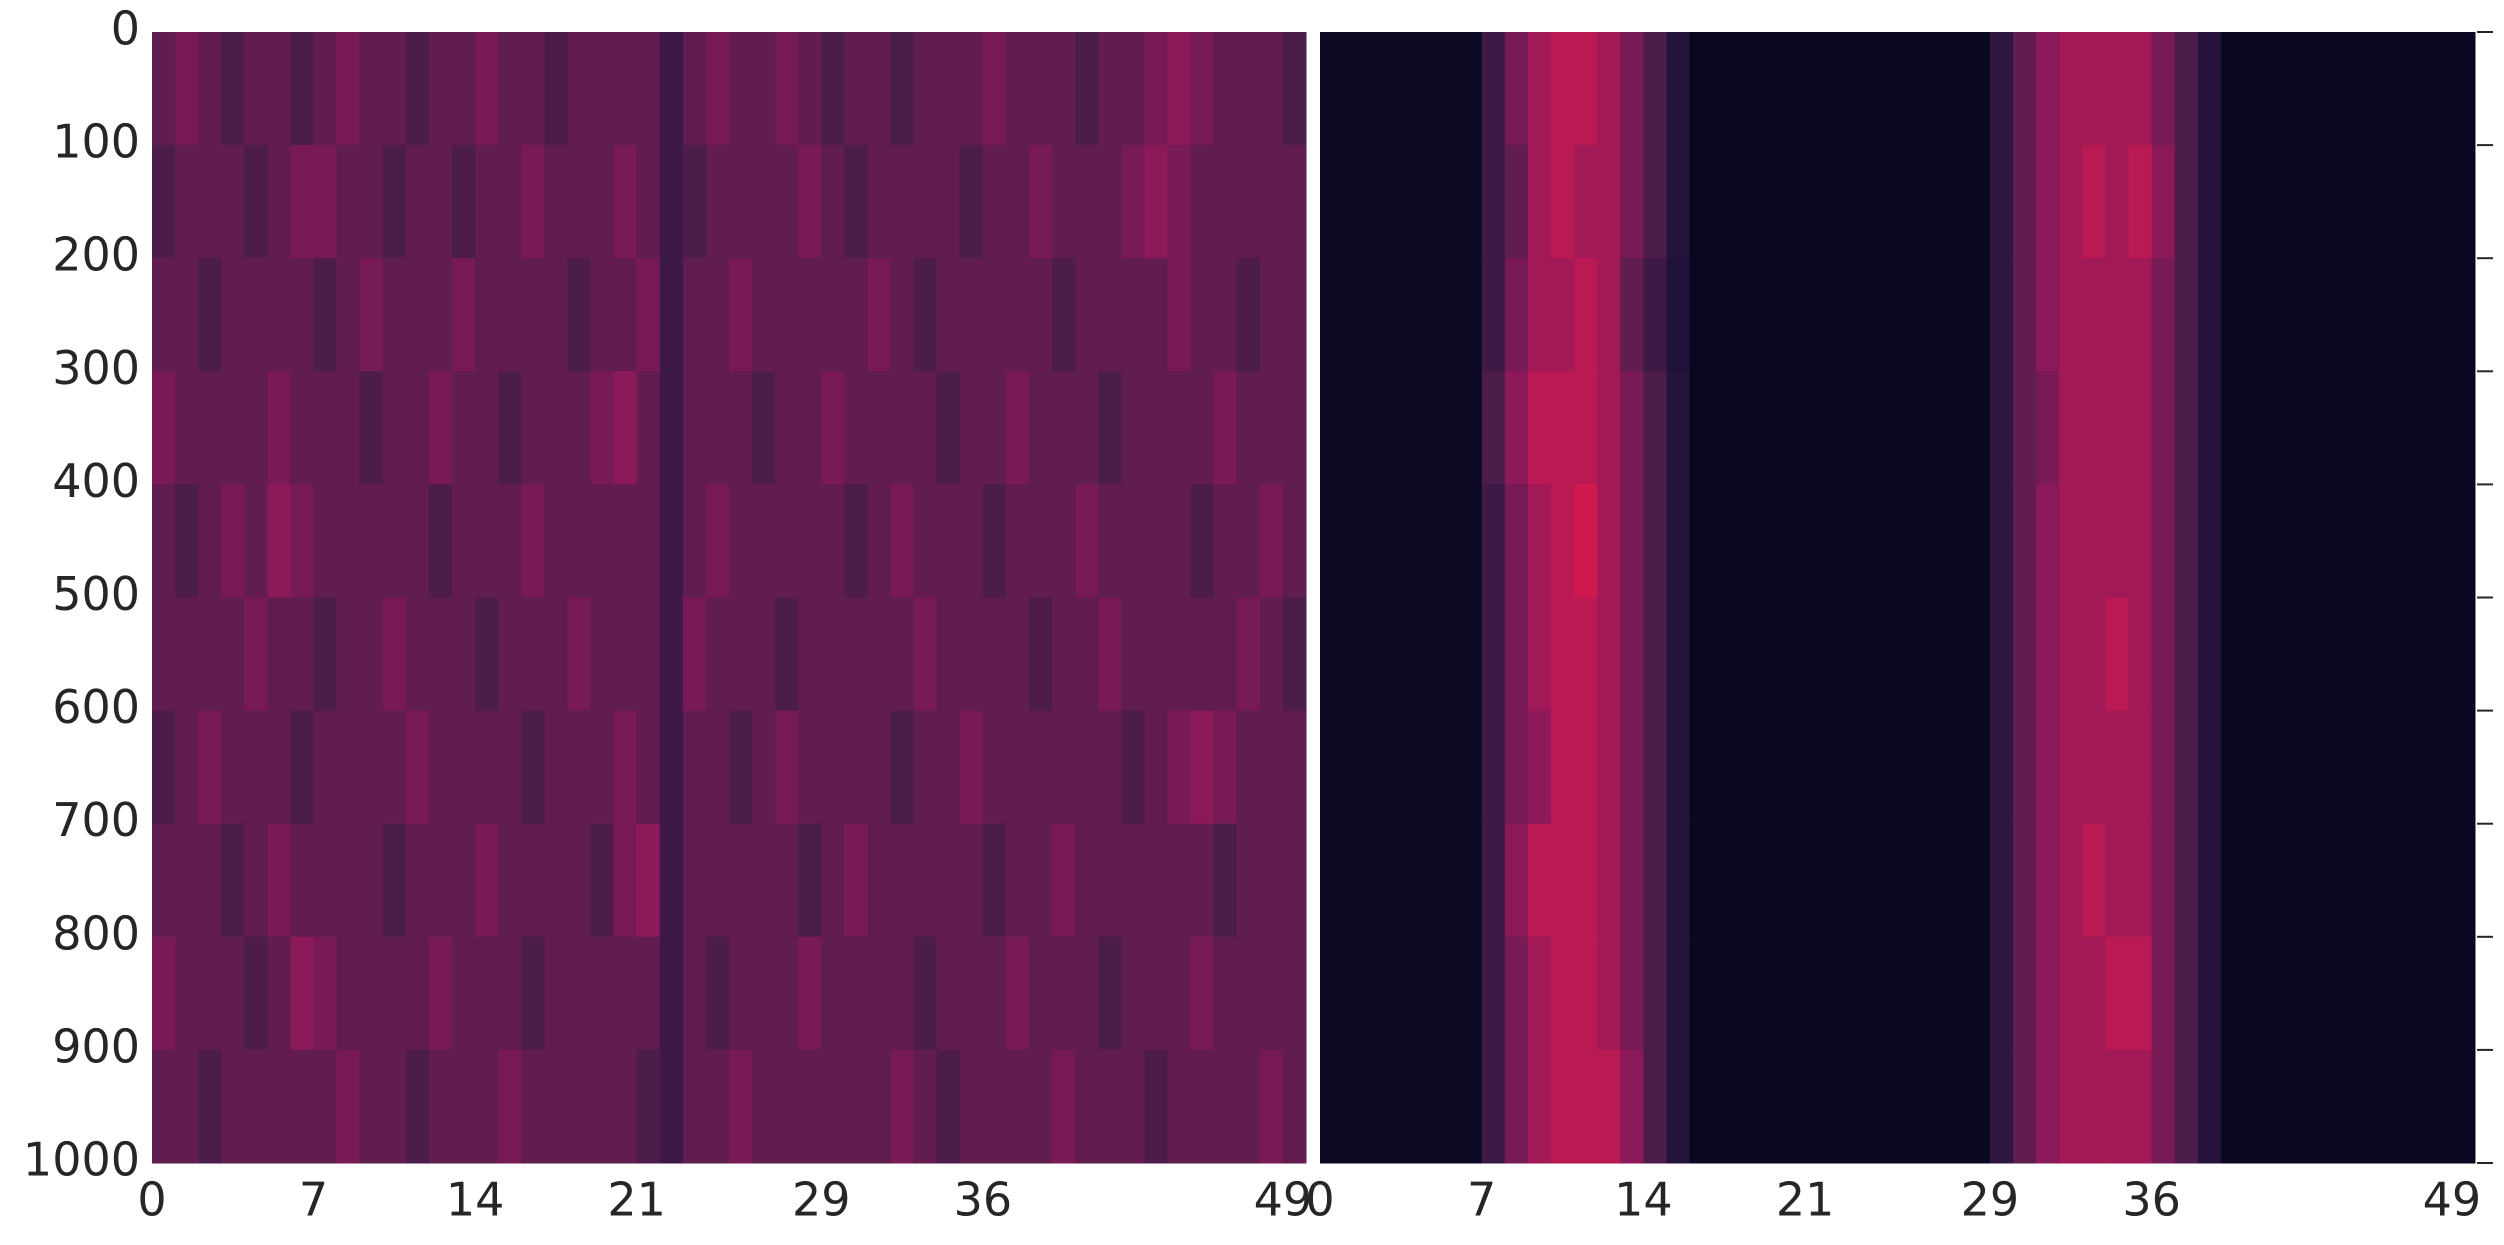 This screenshot has width=2504, height=1245. What do you see at coordinates (81, 1160) in the screenshot?
I see `y-tick-label: 1000` at bounding box center [81, 1160].